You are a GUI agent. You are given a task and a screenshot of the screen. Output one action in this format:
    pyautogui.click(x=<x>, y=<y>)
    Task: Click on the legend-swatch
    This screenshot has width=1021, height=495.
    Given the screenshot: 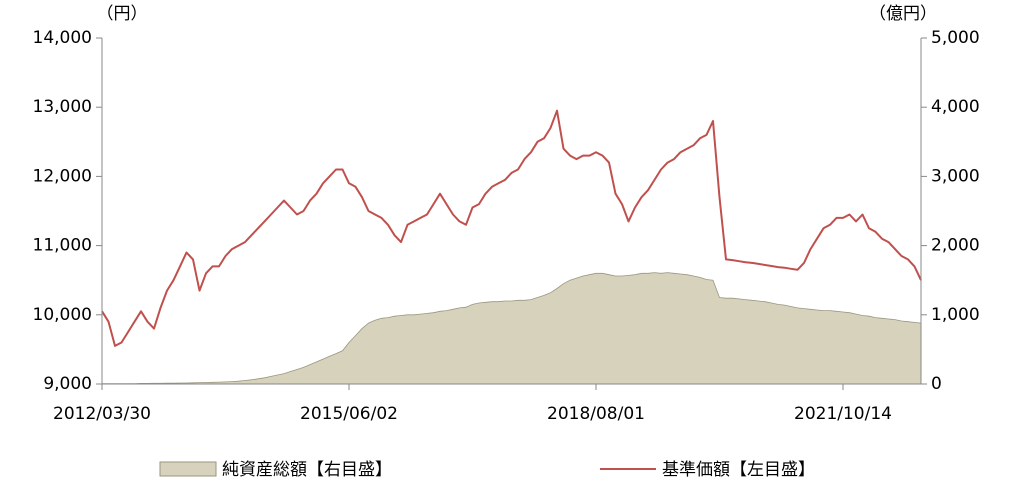 What is the action you would take?
    pyautogui.click(x=188, y=469)
    